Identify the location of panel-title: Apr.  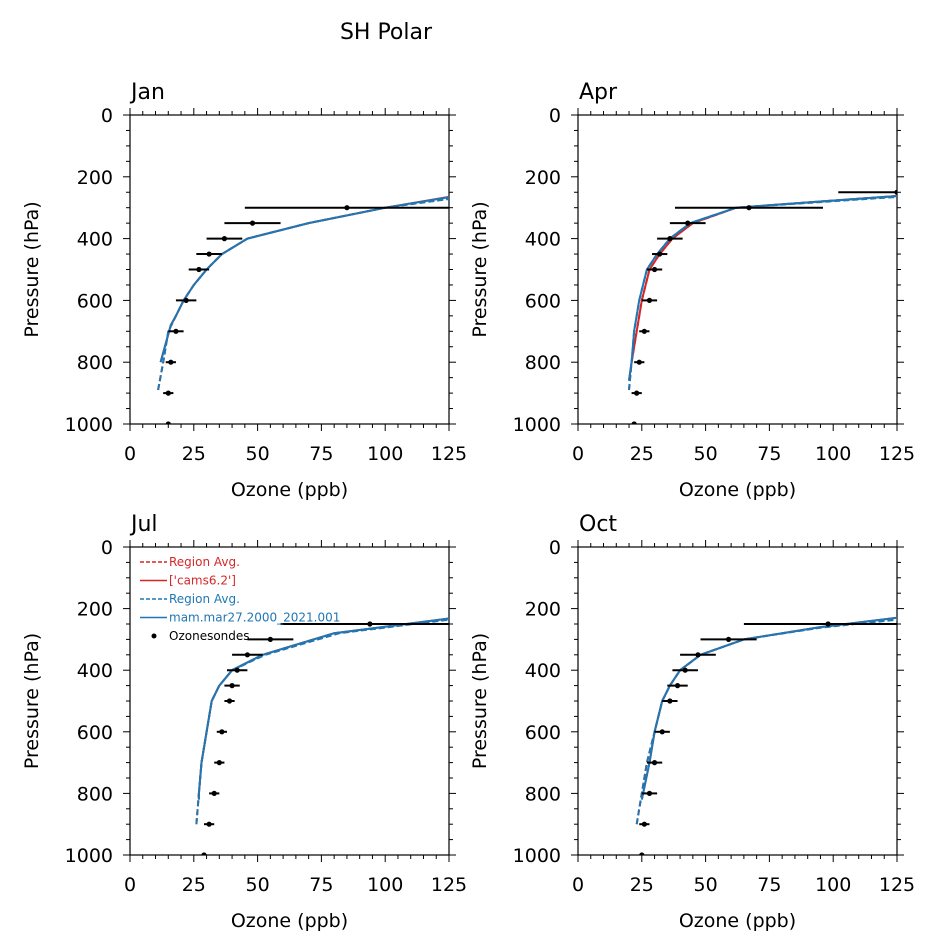
(598, 92).